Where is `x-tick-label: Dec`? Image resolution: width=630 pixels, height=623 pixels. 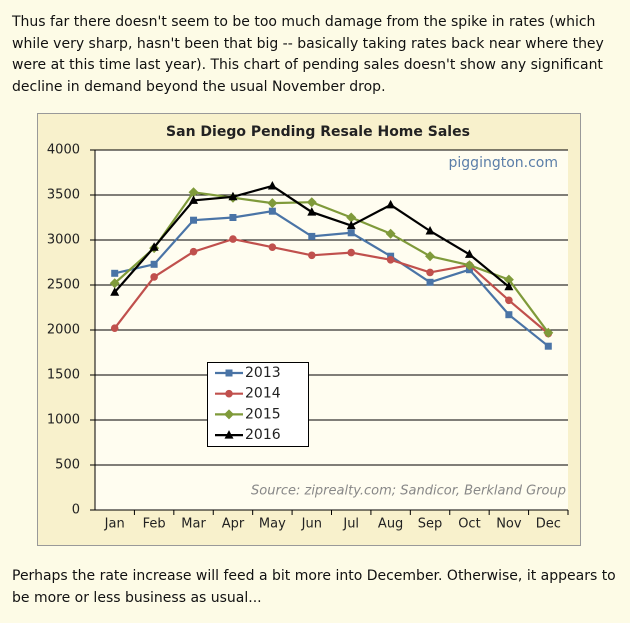 x-tick-label: Dec is located at coordinates (548, 524).